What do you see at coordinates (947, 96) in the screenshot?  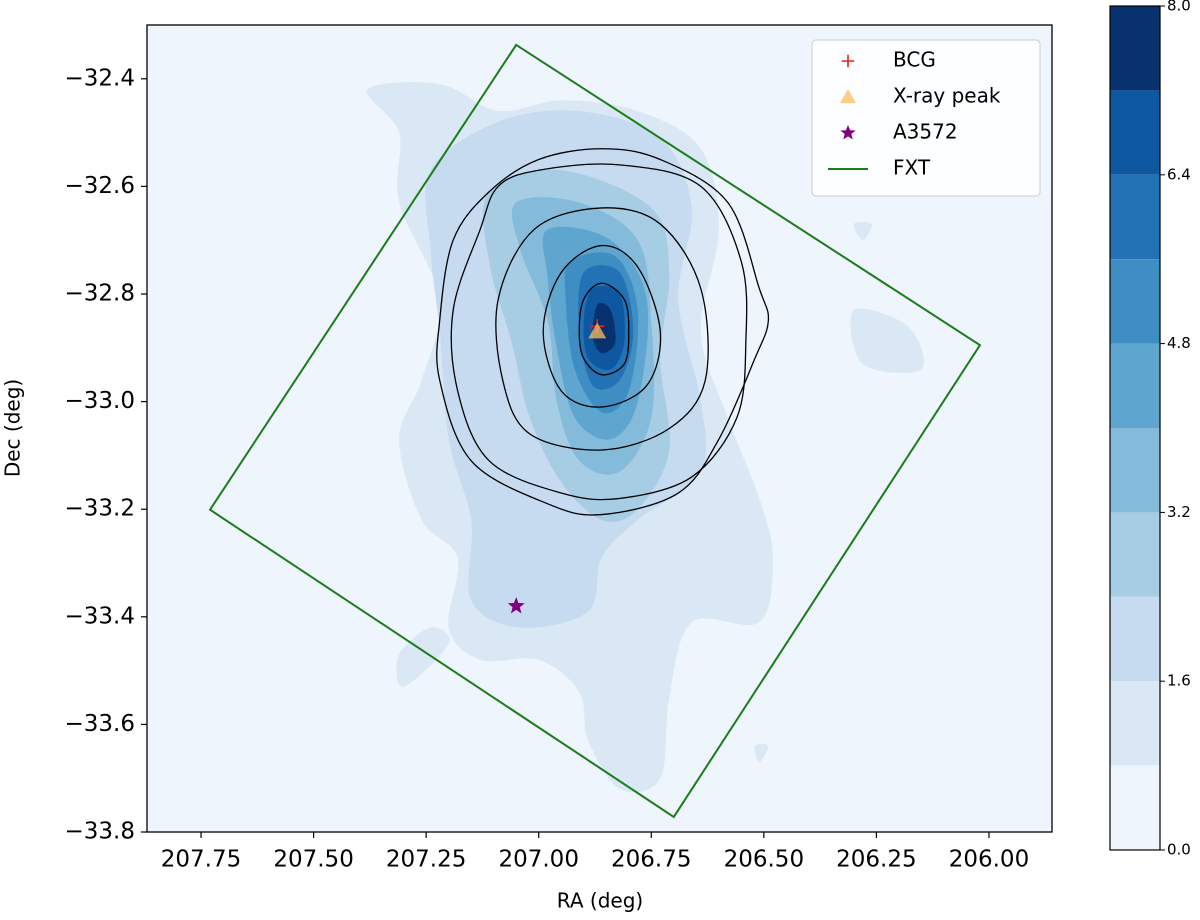 I see `legend-label: X-ray peak` at bounding box center [947, 96].